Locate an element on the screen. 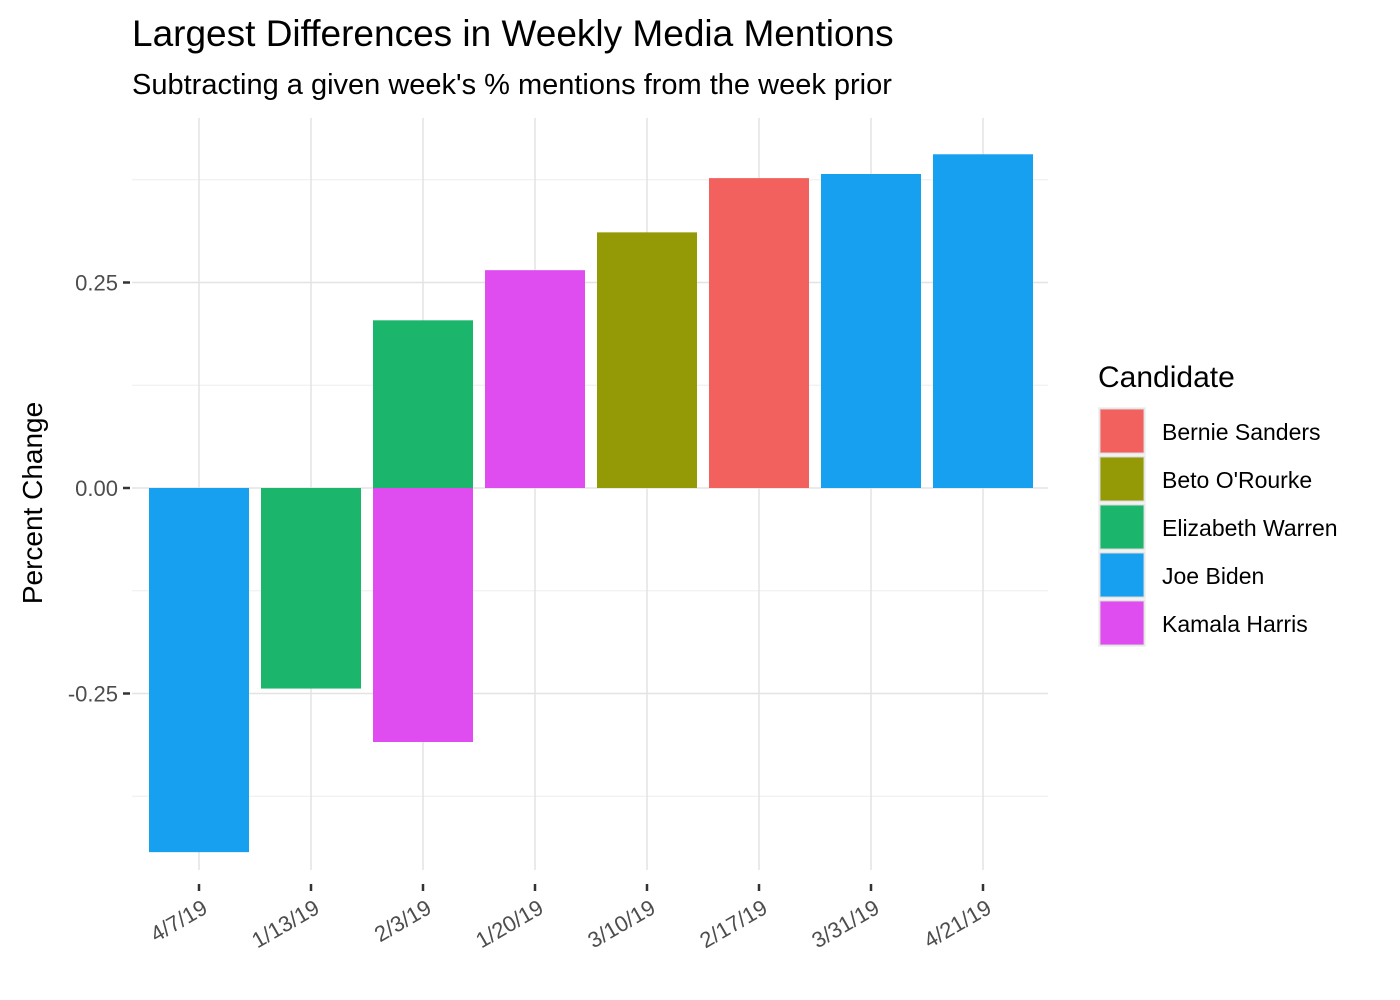  legend-label: Kamala Harris is located at coordinates (1235, 624).